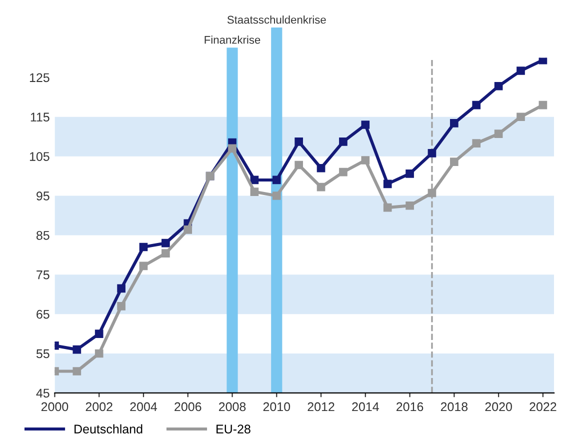 The height and width of the screenshot is (444, 570). Describe the element at coordinates (276, 20) in the screenshot. I see `band-label: Staatsschuldenkrise` at that location.